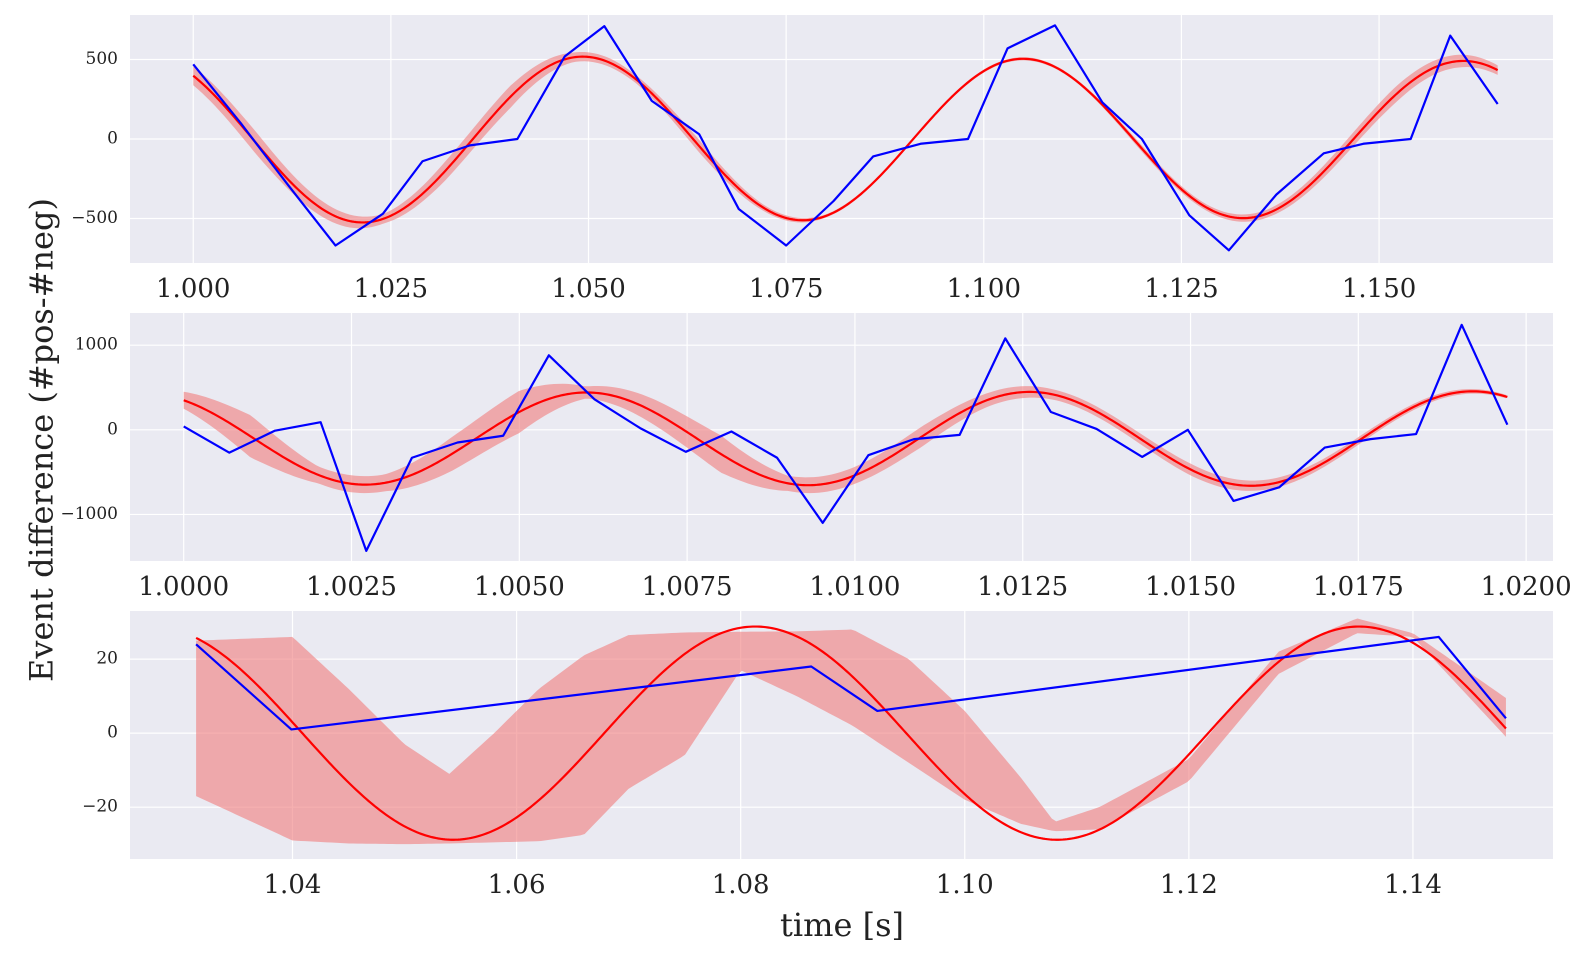  I want to click on confidence-band, so click(845, 438).